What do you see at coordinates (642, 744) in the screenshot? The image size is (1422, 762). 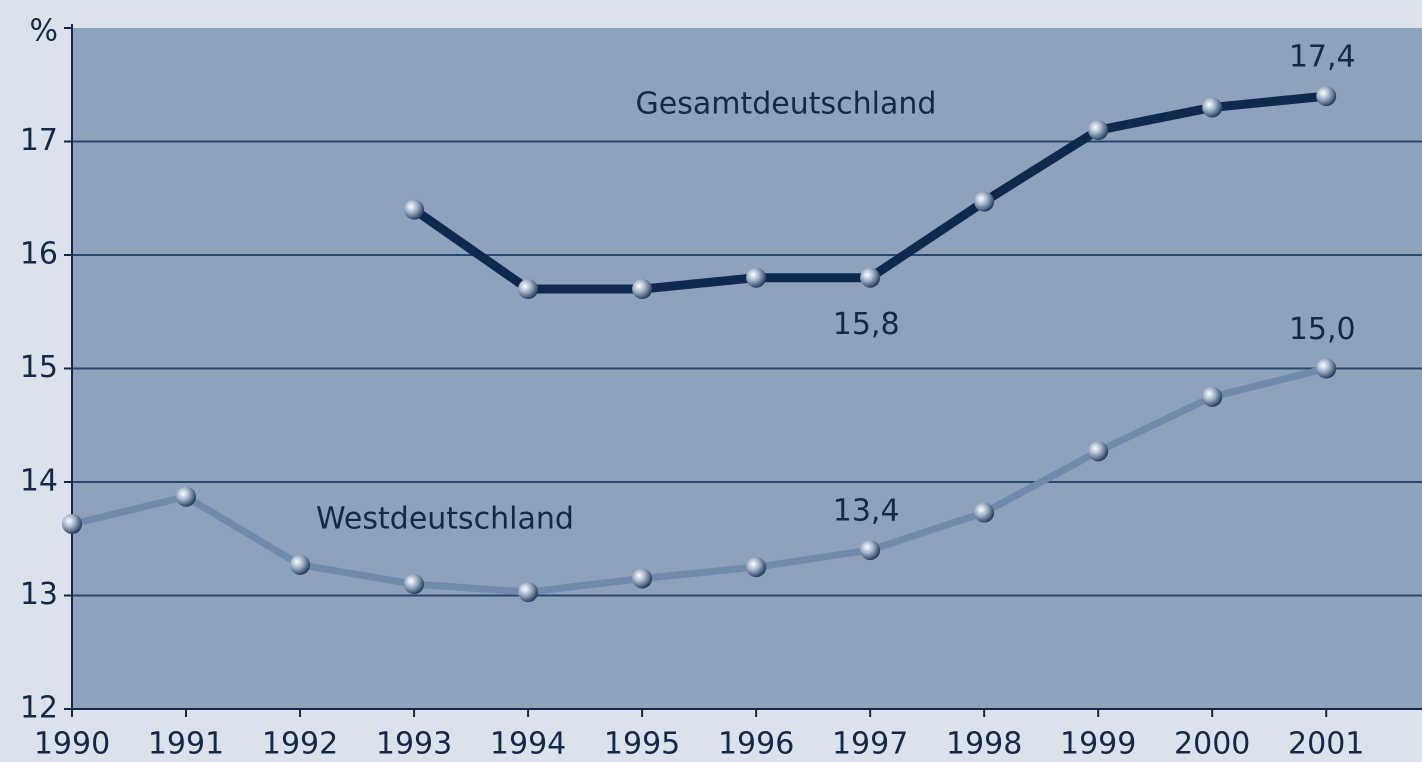 I see `x-tick-label: 1995` at bounding box center [642, 744].